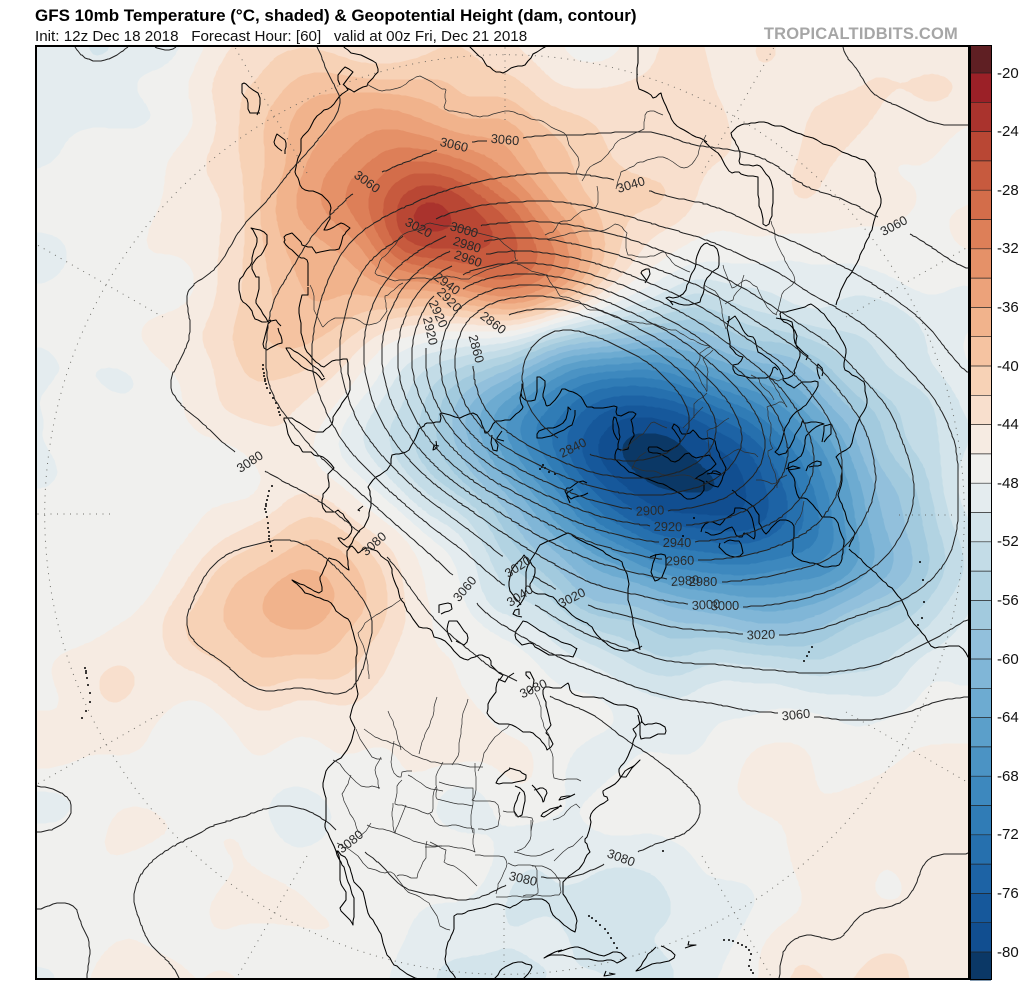  What do you see at coordinates (477, 348) in the screenshot?
I see `svg-text: 2860` at bounding box center [477, 348].